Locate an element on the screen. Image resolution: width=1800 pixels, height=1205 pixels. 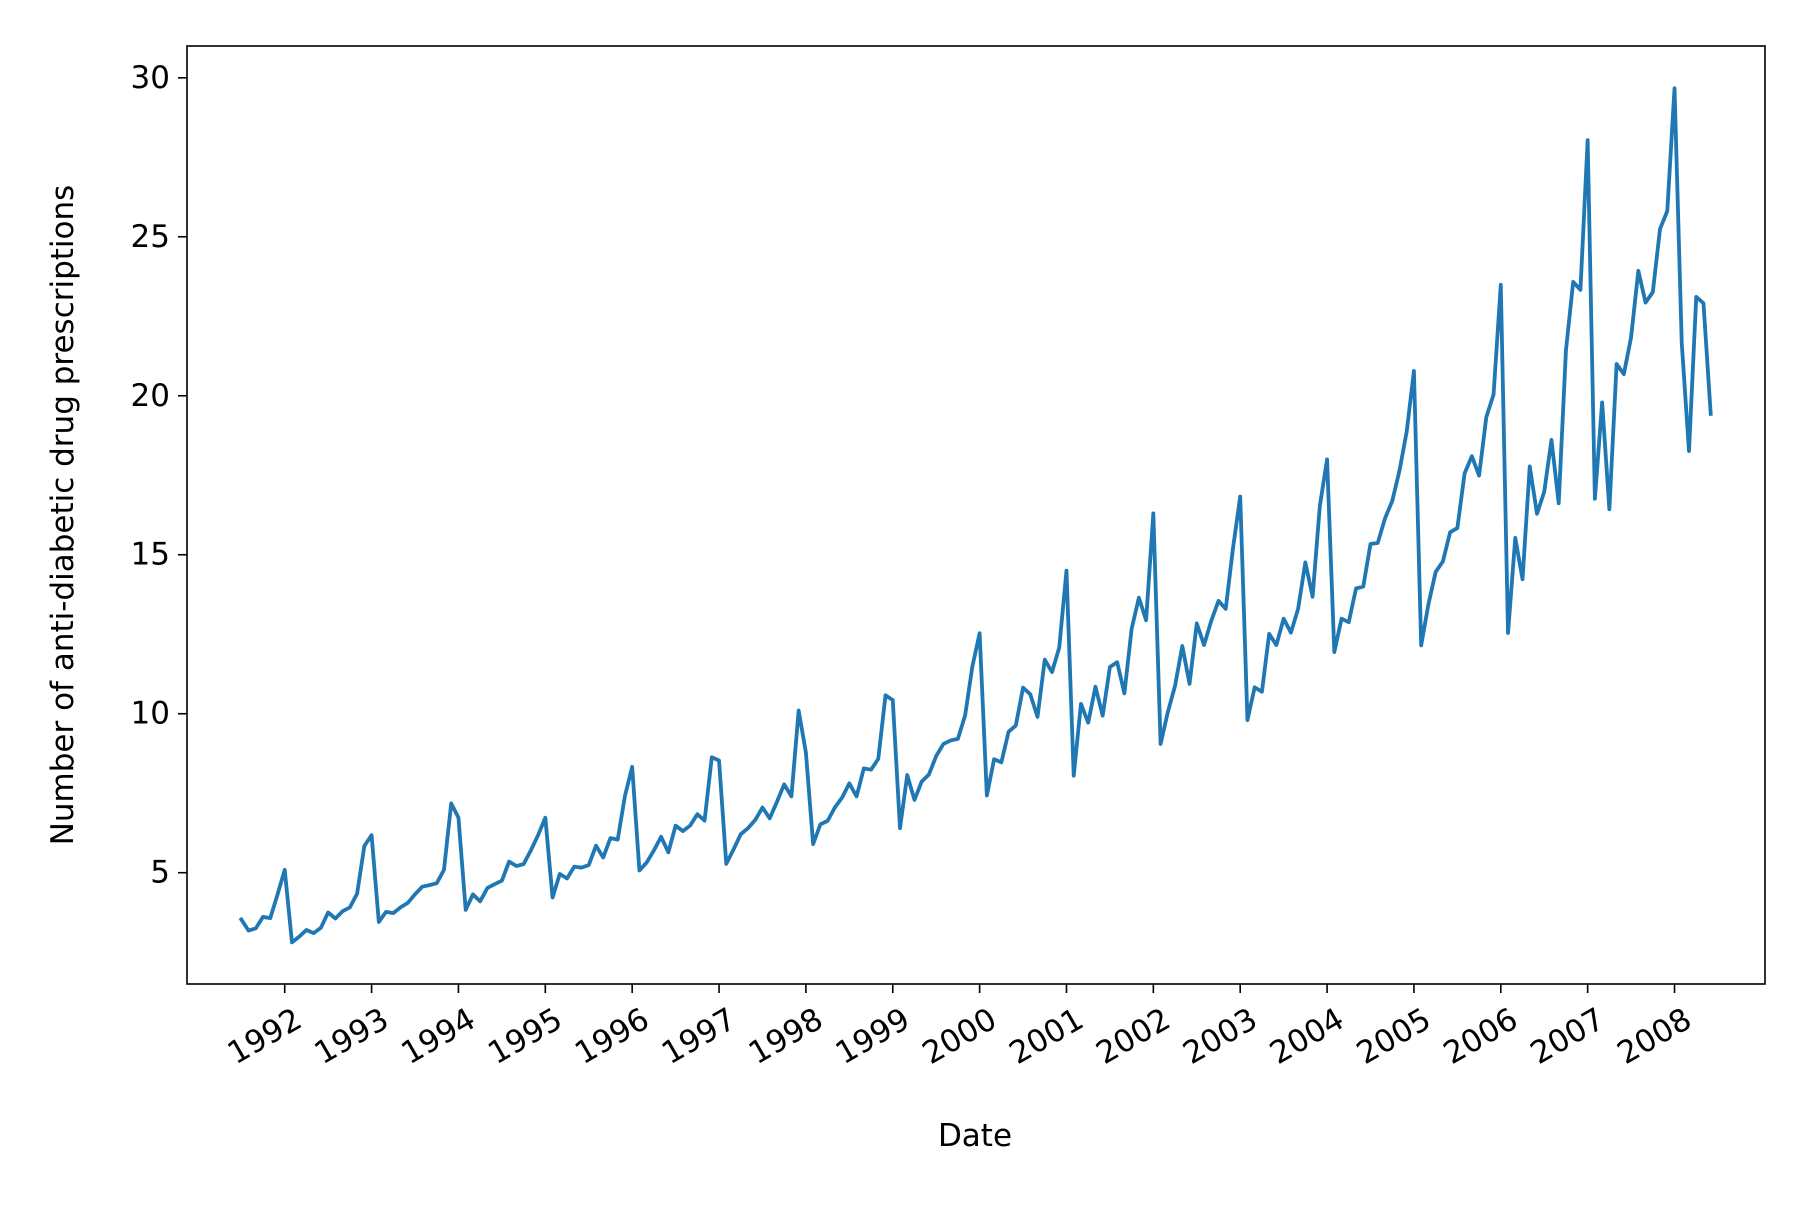
x-axis-label: Date is located at coordinates (975, 1136).